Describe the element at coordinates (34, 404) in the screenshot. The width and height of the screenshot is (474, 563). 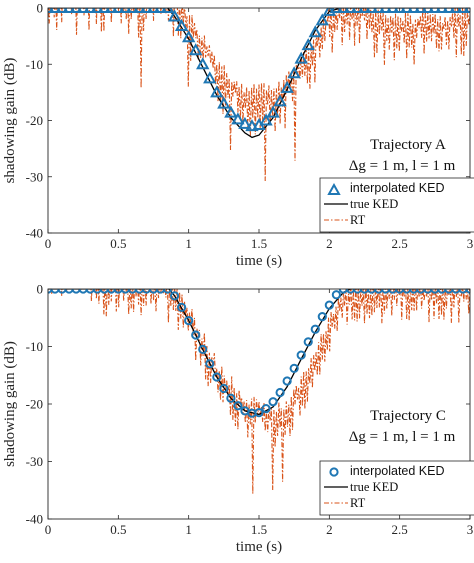
I see `y-tick-label: -20` at that location.